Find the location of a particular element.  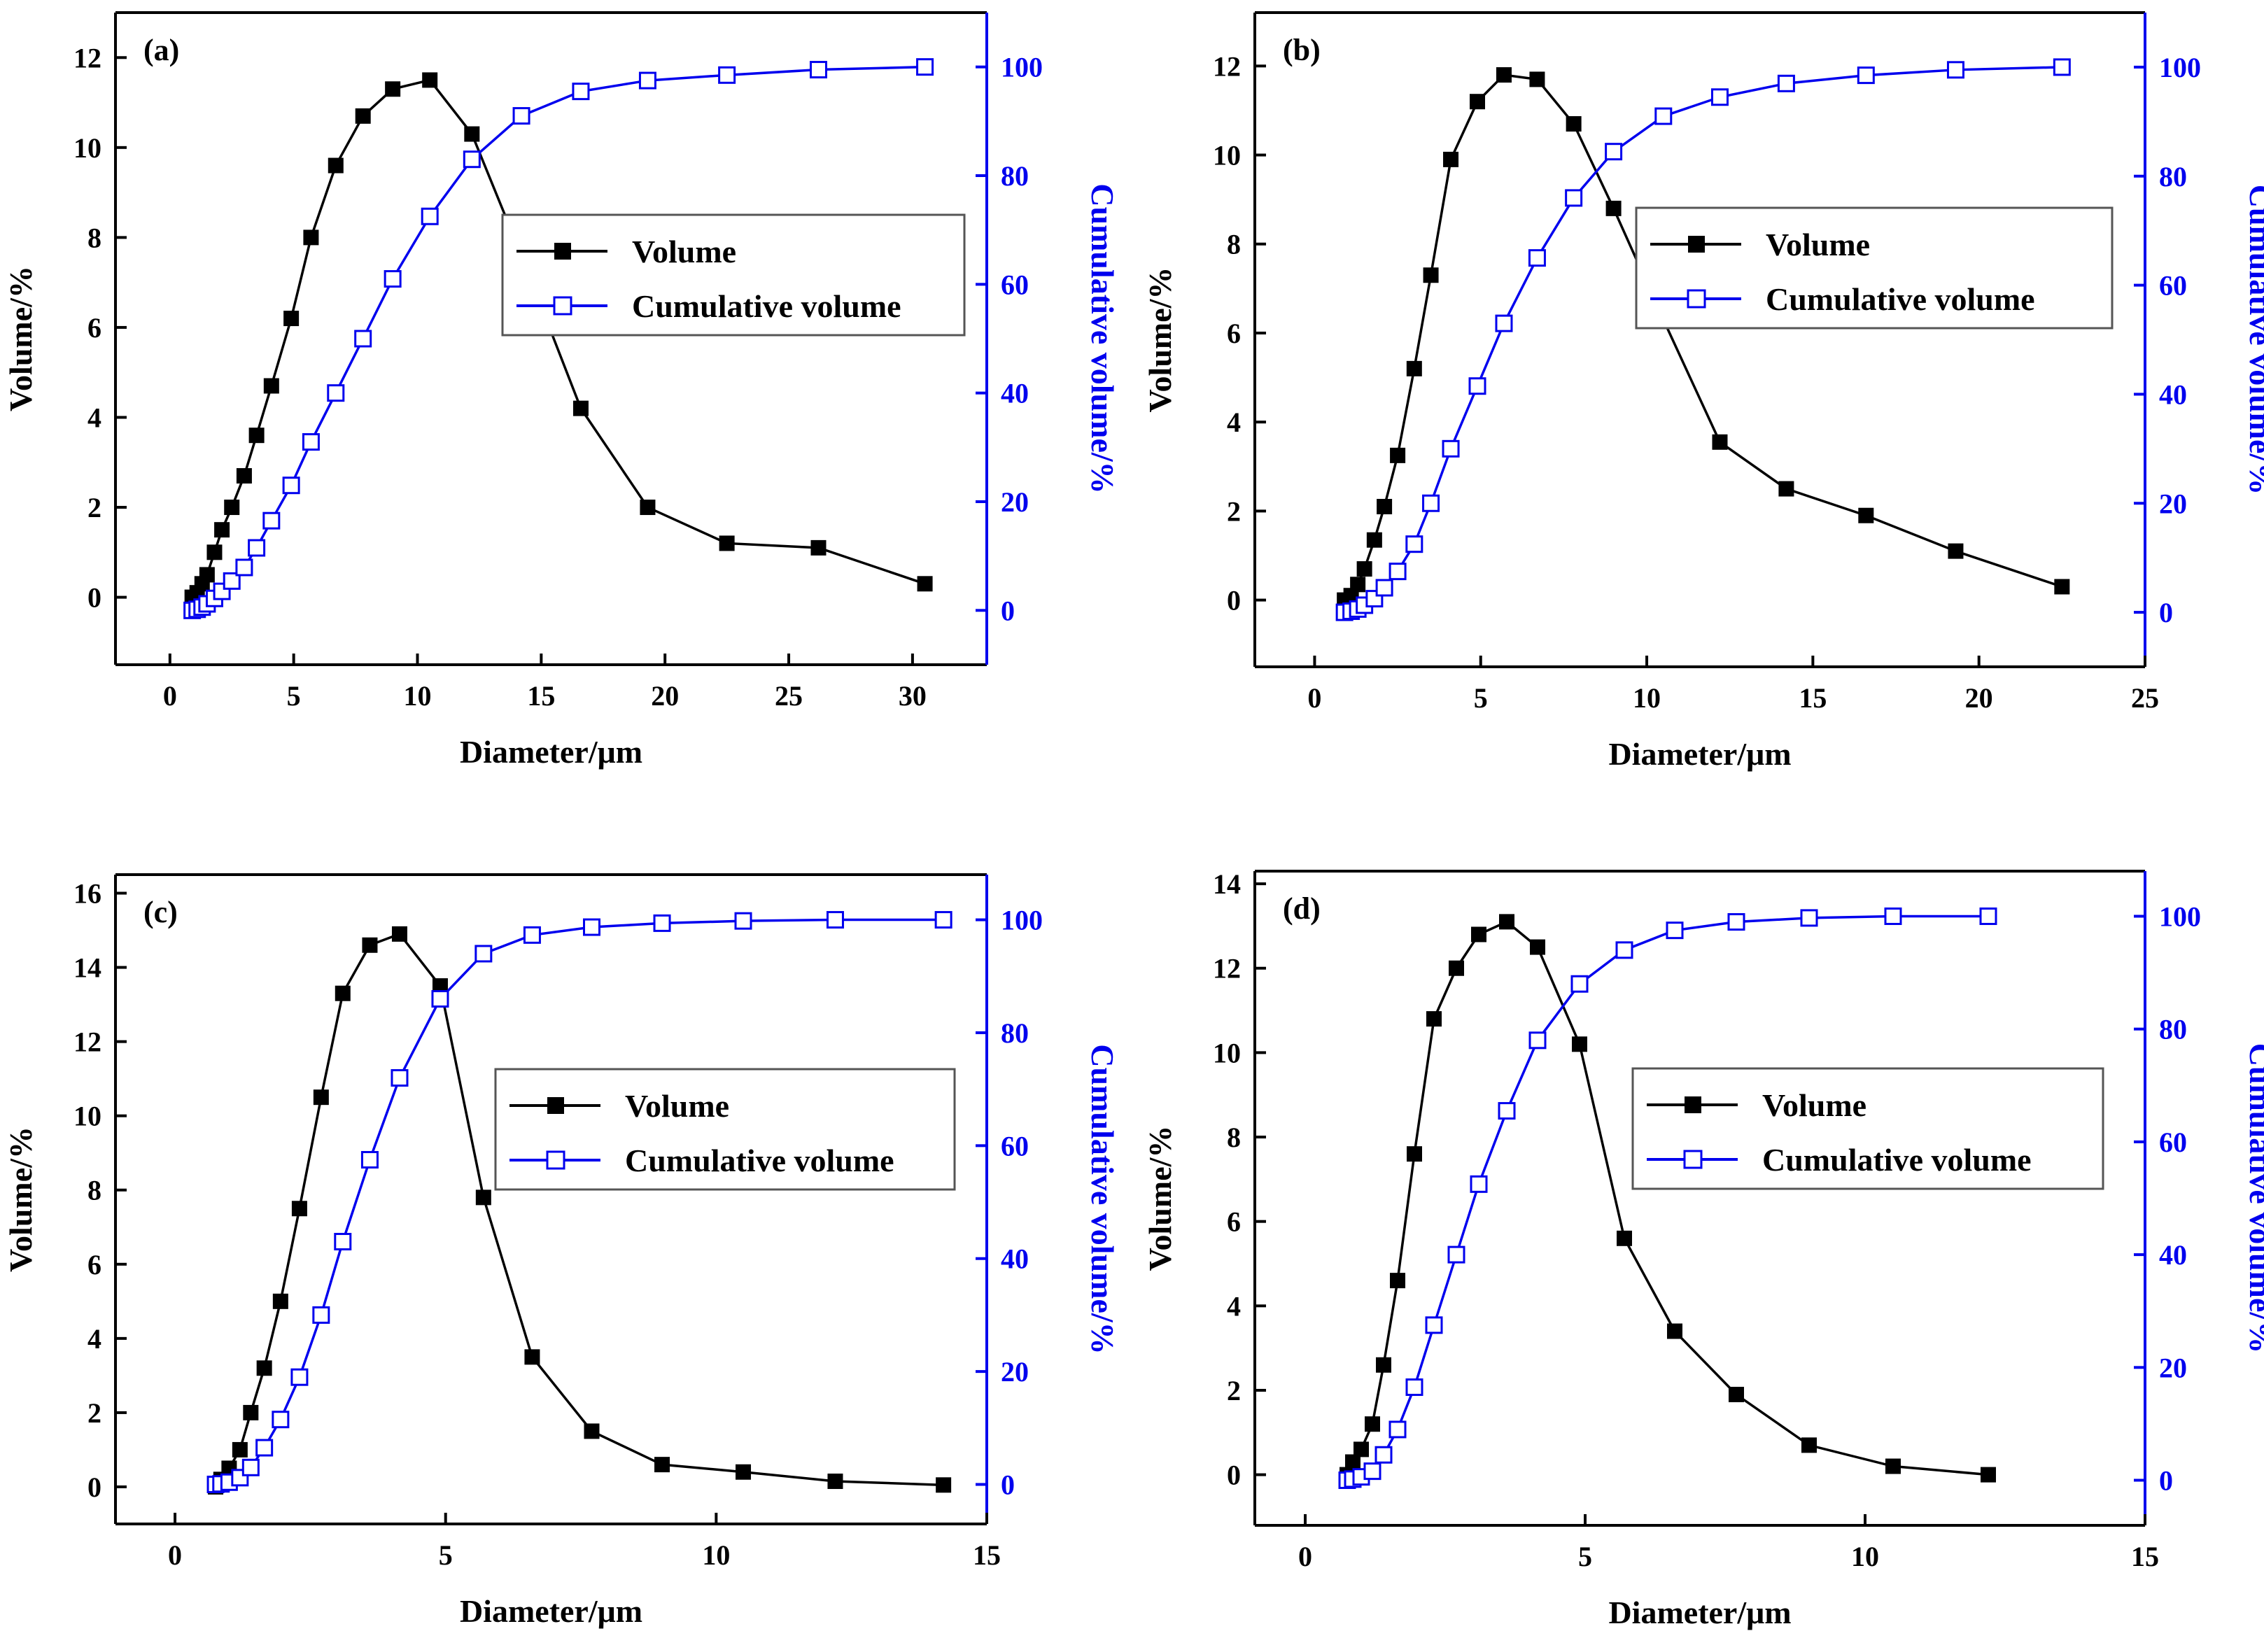

legend-box is located at coordinates (725, 1129).